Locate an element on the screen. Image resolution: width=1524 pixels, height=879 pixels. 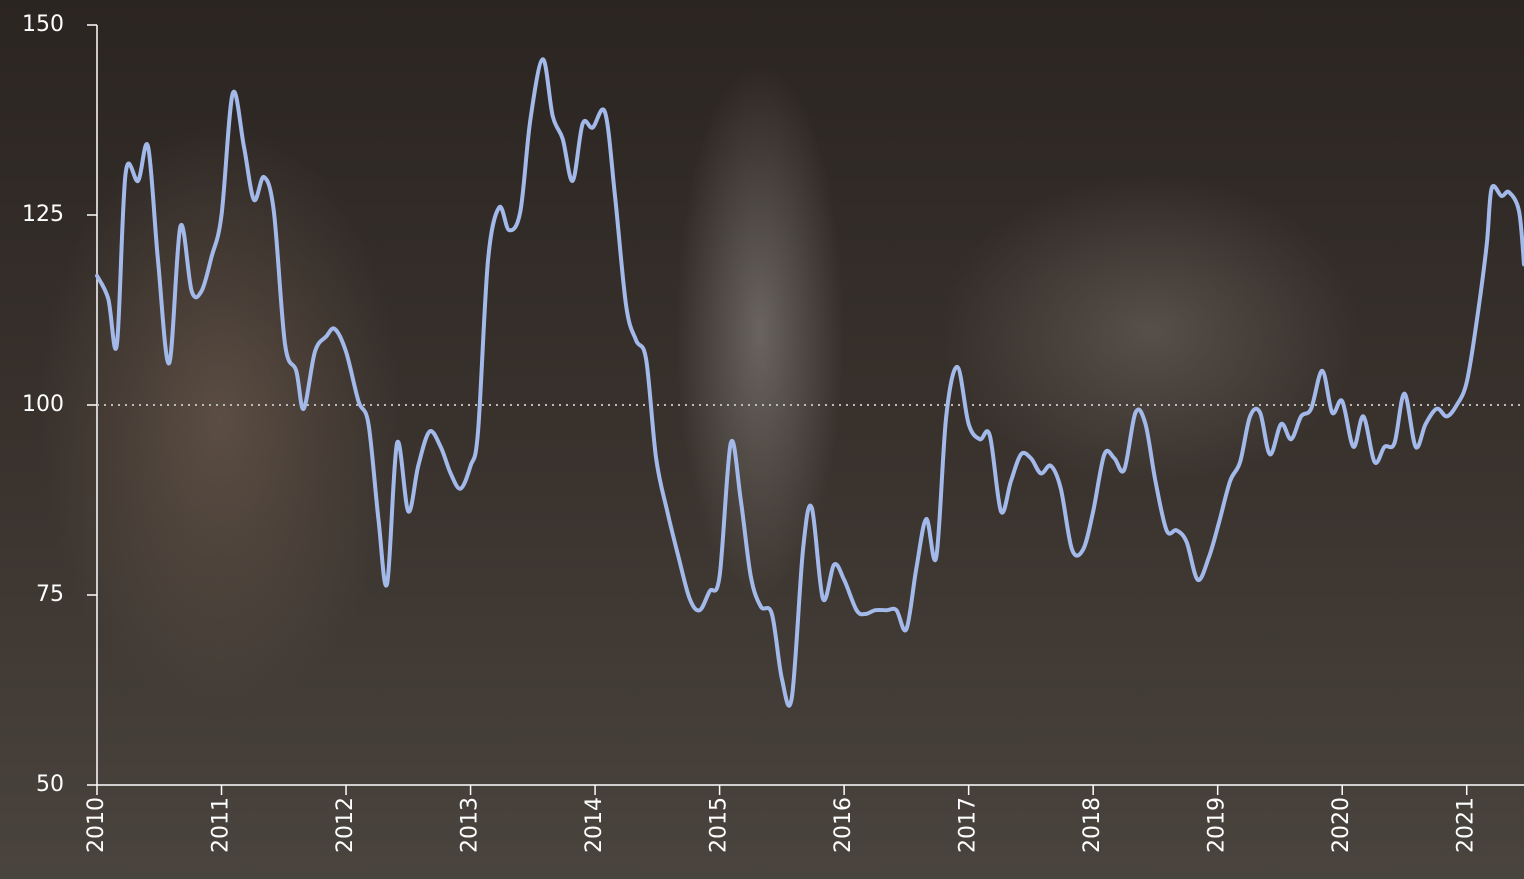
x-tick-label: 2011 is located at coordinates (221, 825).